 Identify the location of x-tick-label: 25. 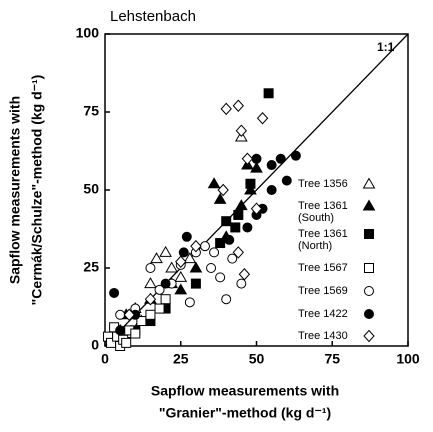
(181, 359).